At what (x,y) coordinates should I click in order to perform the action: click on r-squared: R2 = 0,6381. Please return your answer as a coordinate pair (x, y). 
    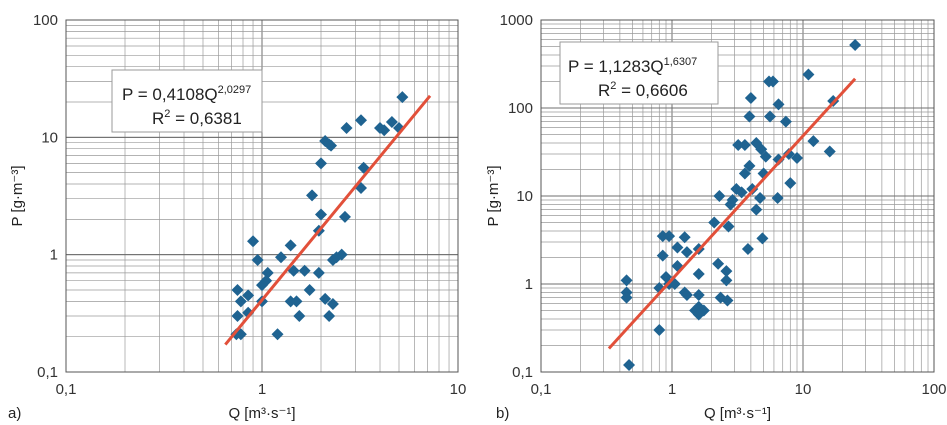
    Looking at the image, I should click on (197, 118).